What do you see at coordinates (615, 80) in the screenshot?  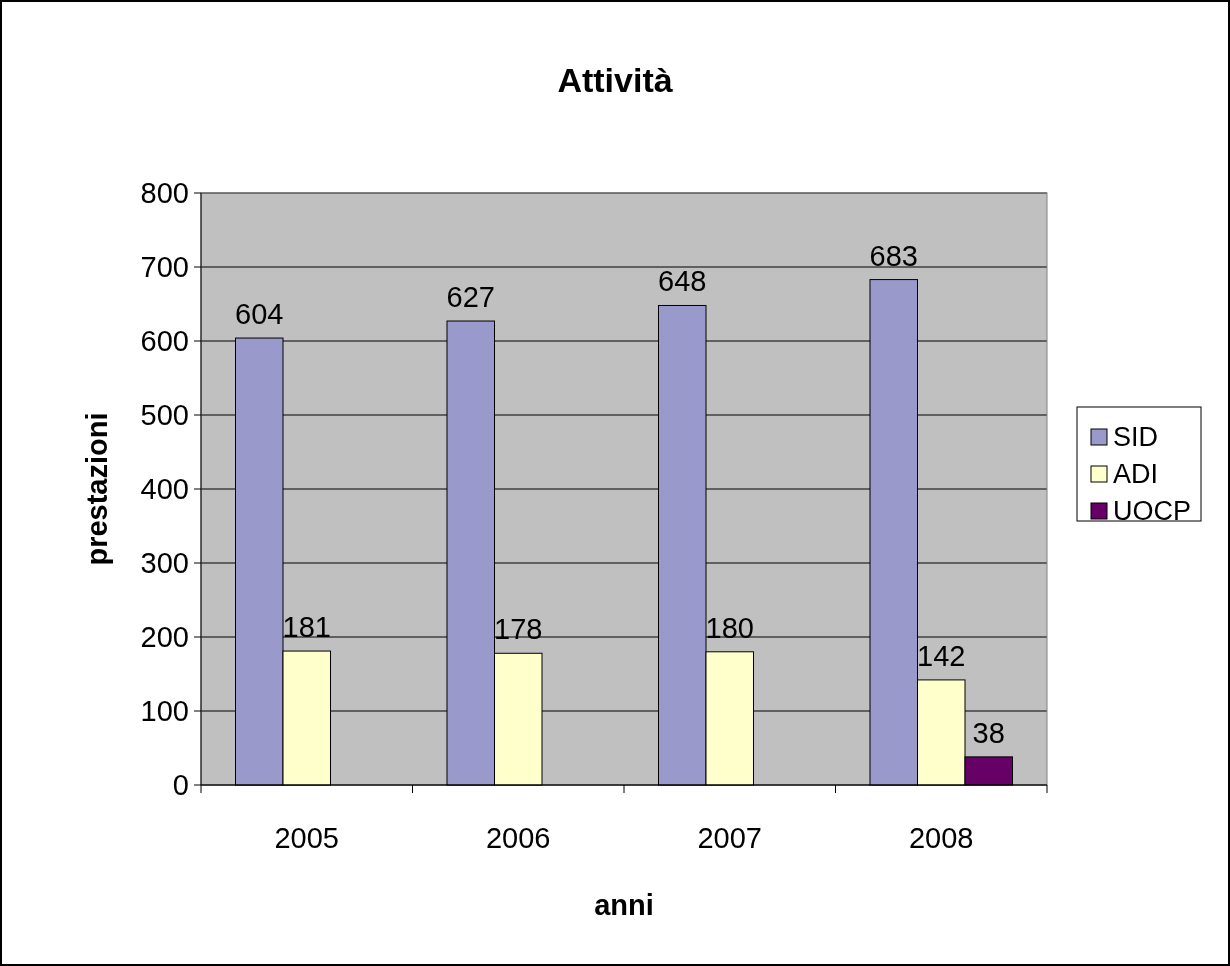 I see `chart-title: Attività` at bounding box center [615, 80].